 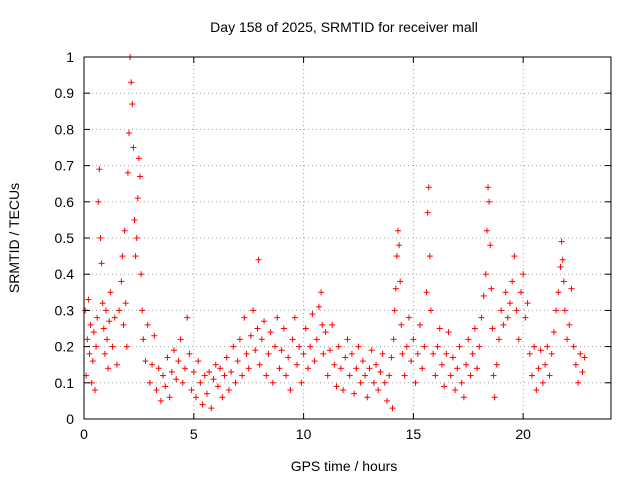 What do you see at coordinates (65, 129) in the screenshot?
I see `y-tick-label: 0.8` at bounding box center [65, 129].